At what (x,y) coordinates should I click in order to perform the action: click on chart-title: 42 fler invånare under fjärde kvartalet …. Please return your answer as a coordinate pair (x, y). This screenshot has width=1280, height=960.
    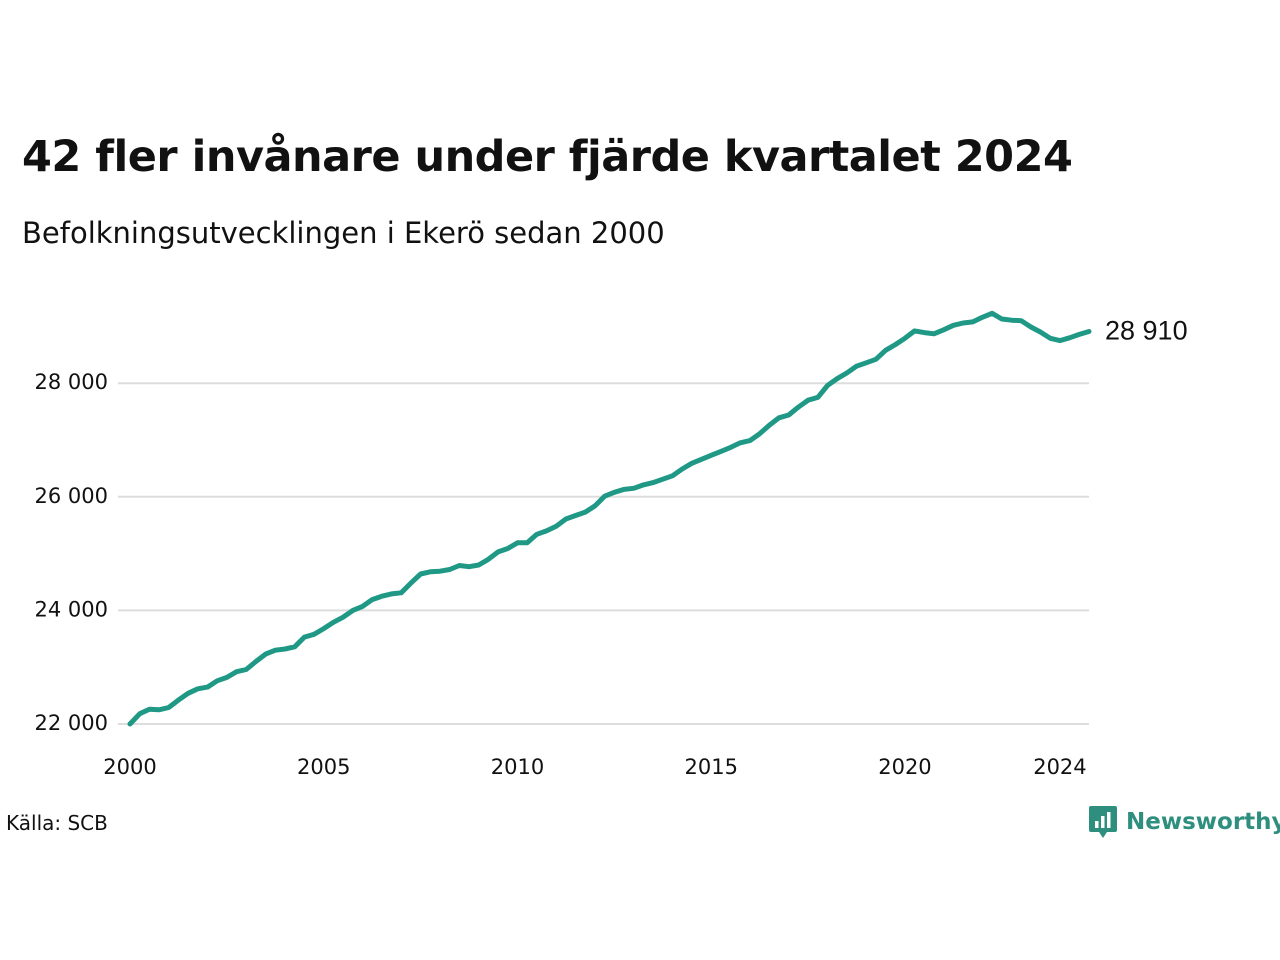
    Looking at the image, I should click on (547, 157).